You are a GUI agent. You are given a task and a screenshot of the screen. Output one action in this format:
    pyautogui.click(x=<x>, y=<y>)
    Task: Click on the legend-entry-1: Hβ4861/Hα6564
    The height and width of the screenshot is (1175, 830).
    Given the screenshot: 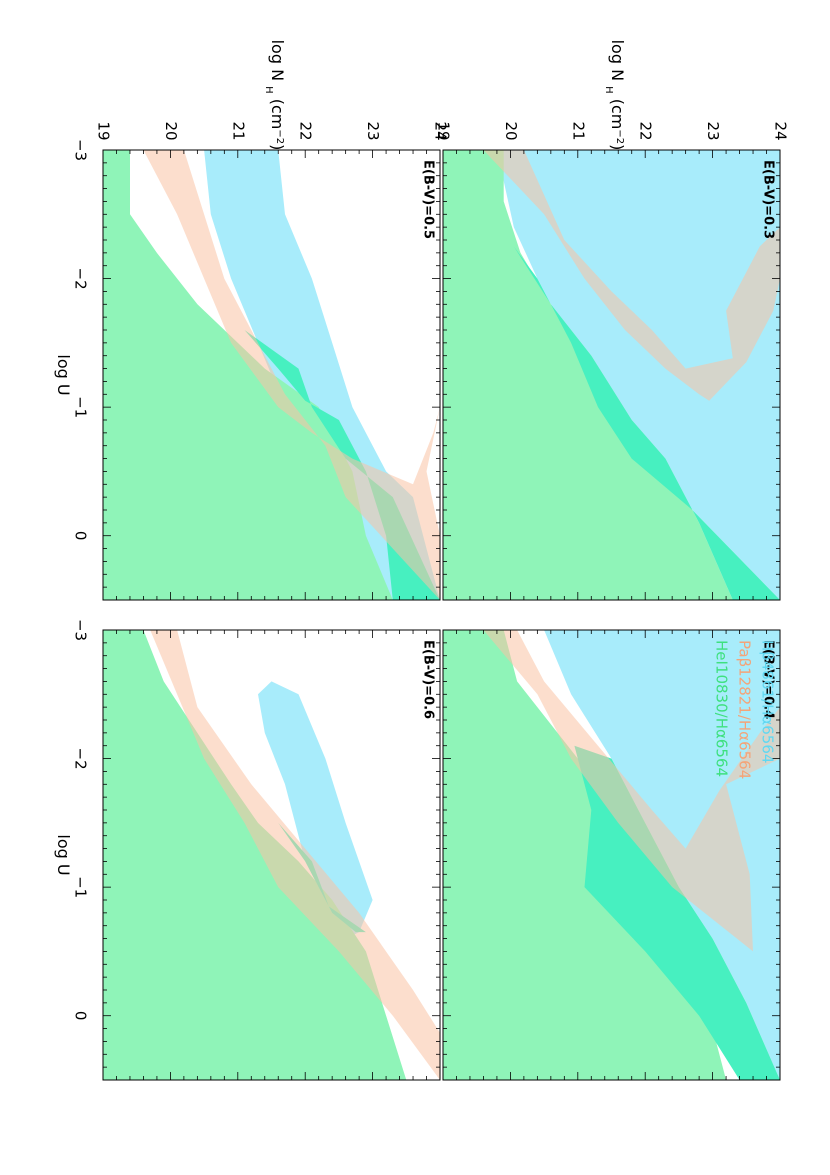 What is the action you would take?
    pyautogui.click(x=768, y=701)
    